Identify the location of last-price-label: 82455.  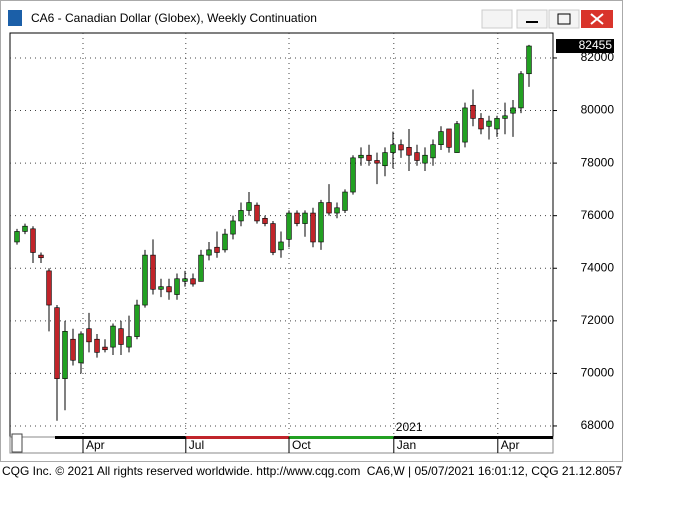
(596, 45).